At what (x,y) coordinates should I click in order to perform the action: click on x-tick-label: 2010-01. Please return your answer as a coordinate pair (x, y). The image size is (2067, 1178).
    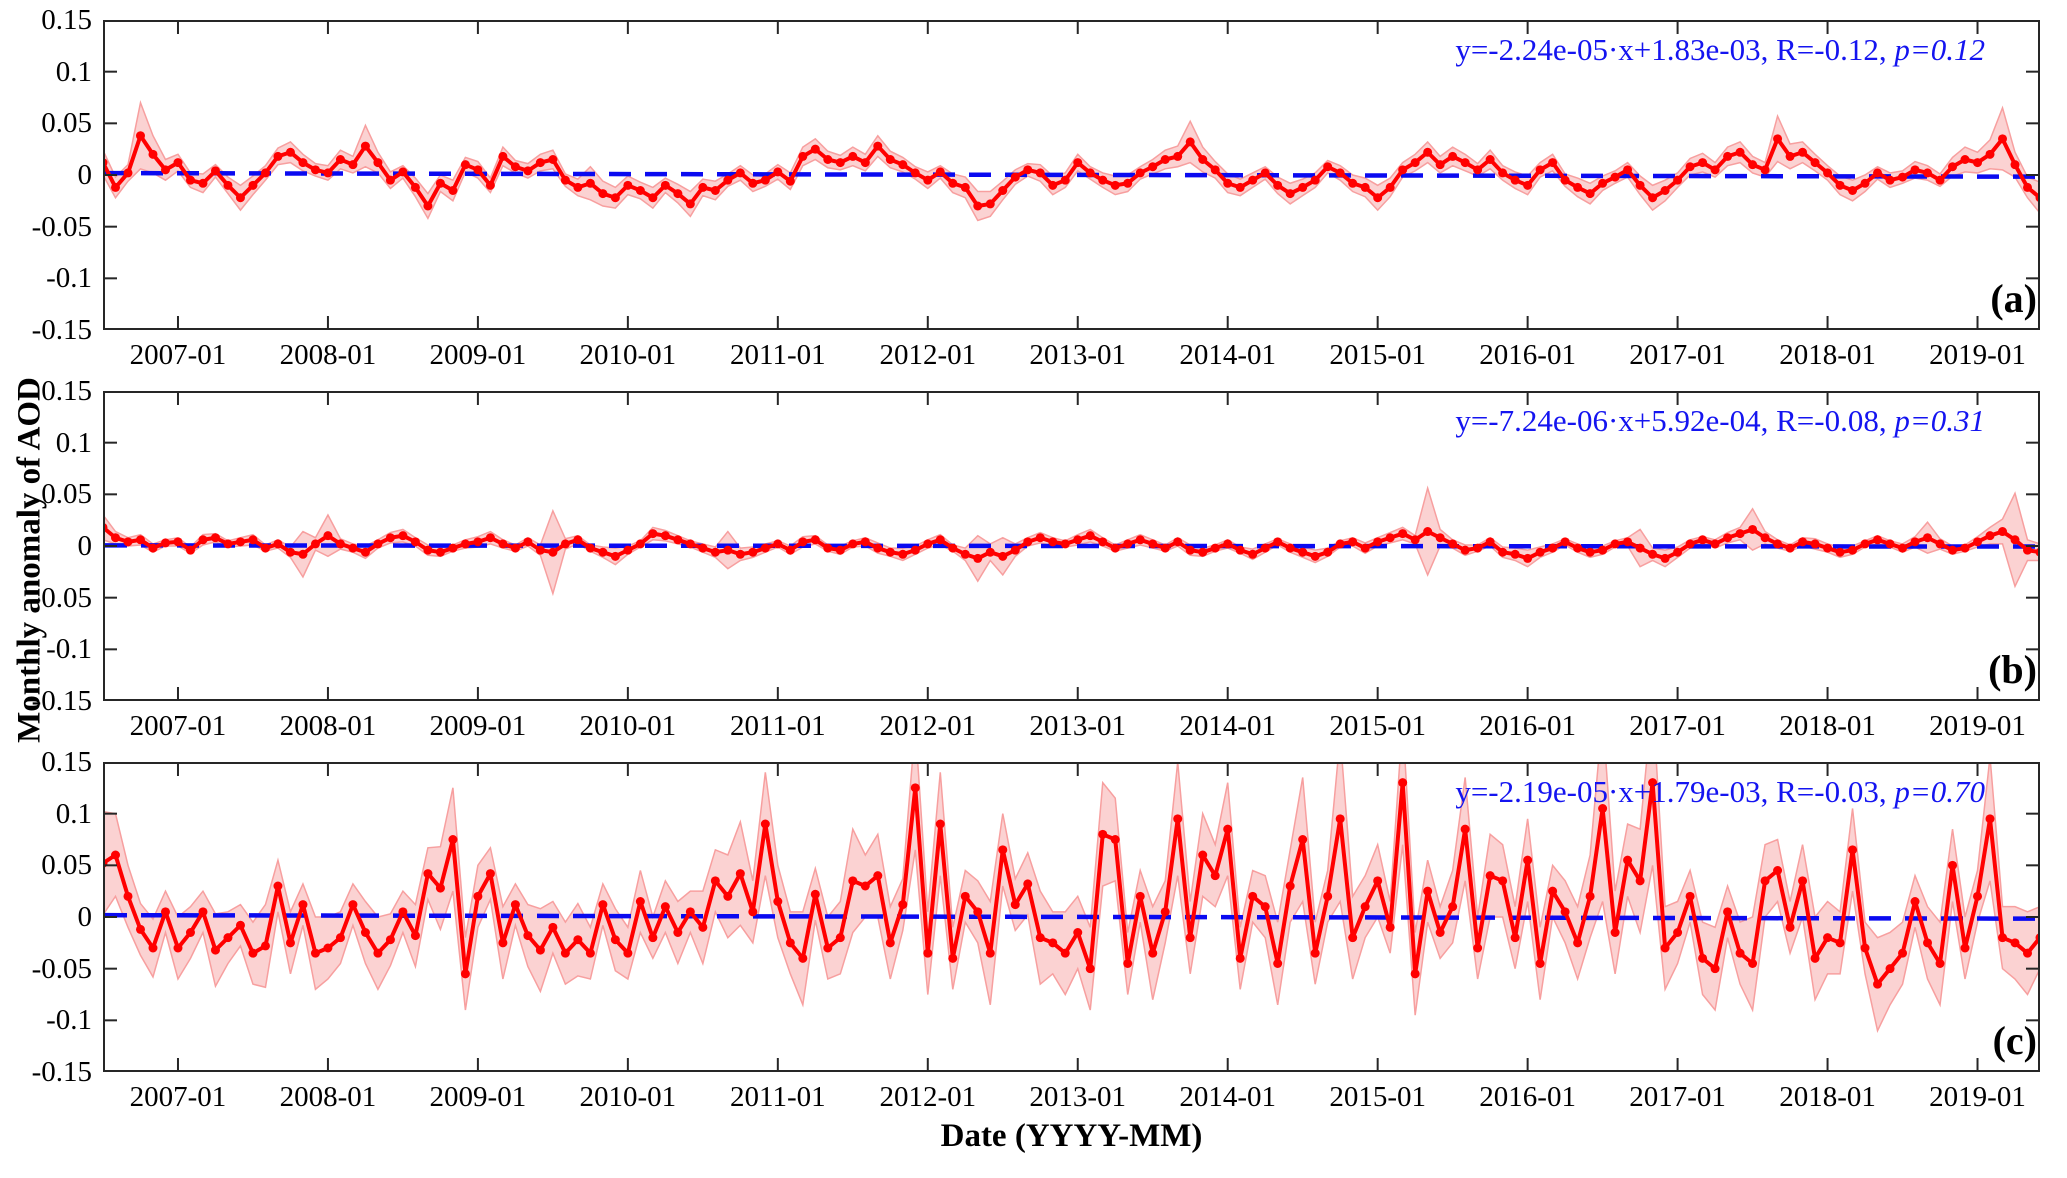
    Looking at the image, I should click on (628, 1097).